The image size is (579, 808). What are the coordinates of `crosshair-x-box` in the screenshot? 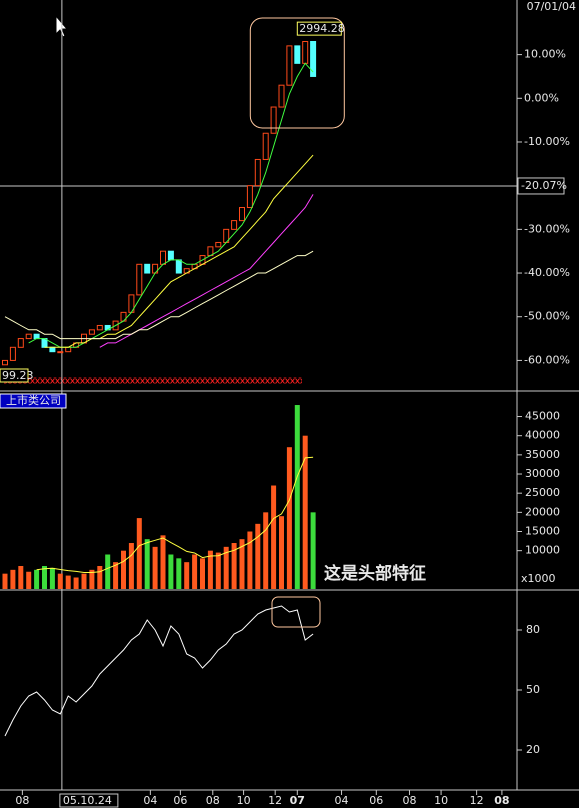 It's located at (89, 800).